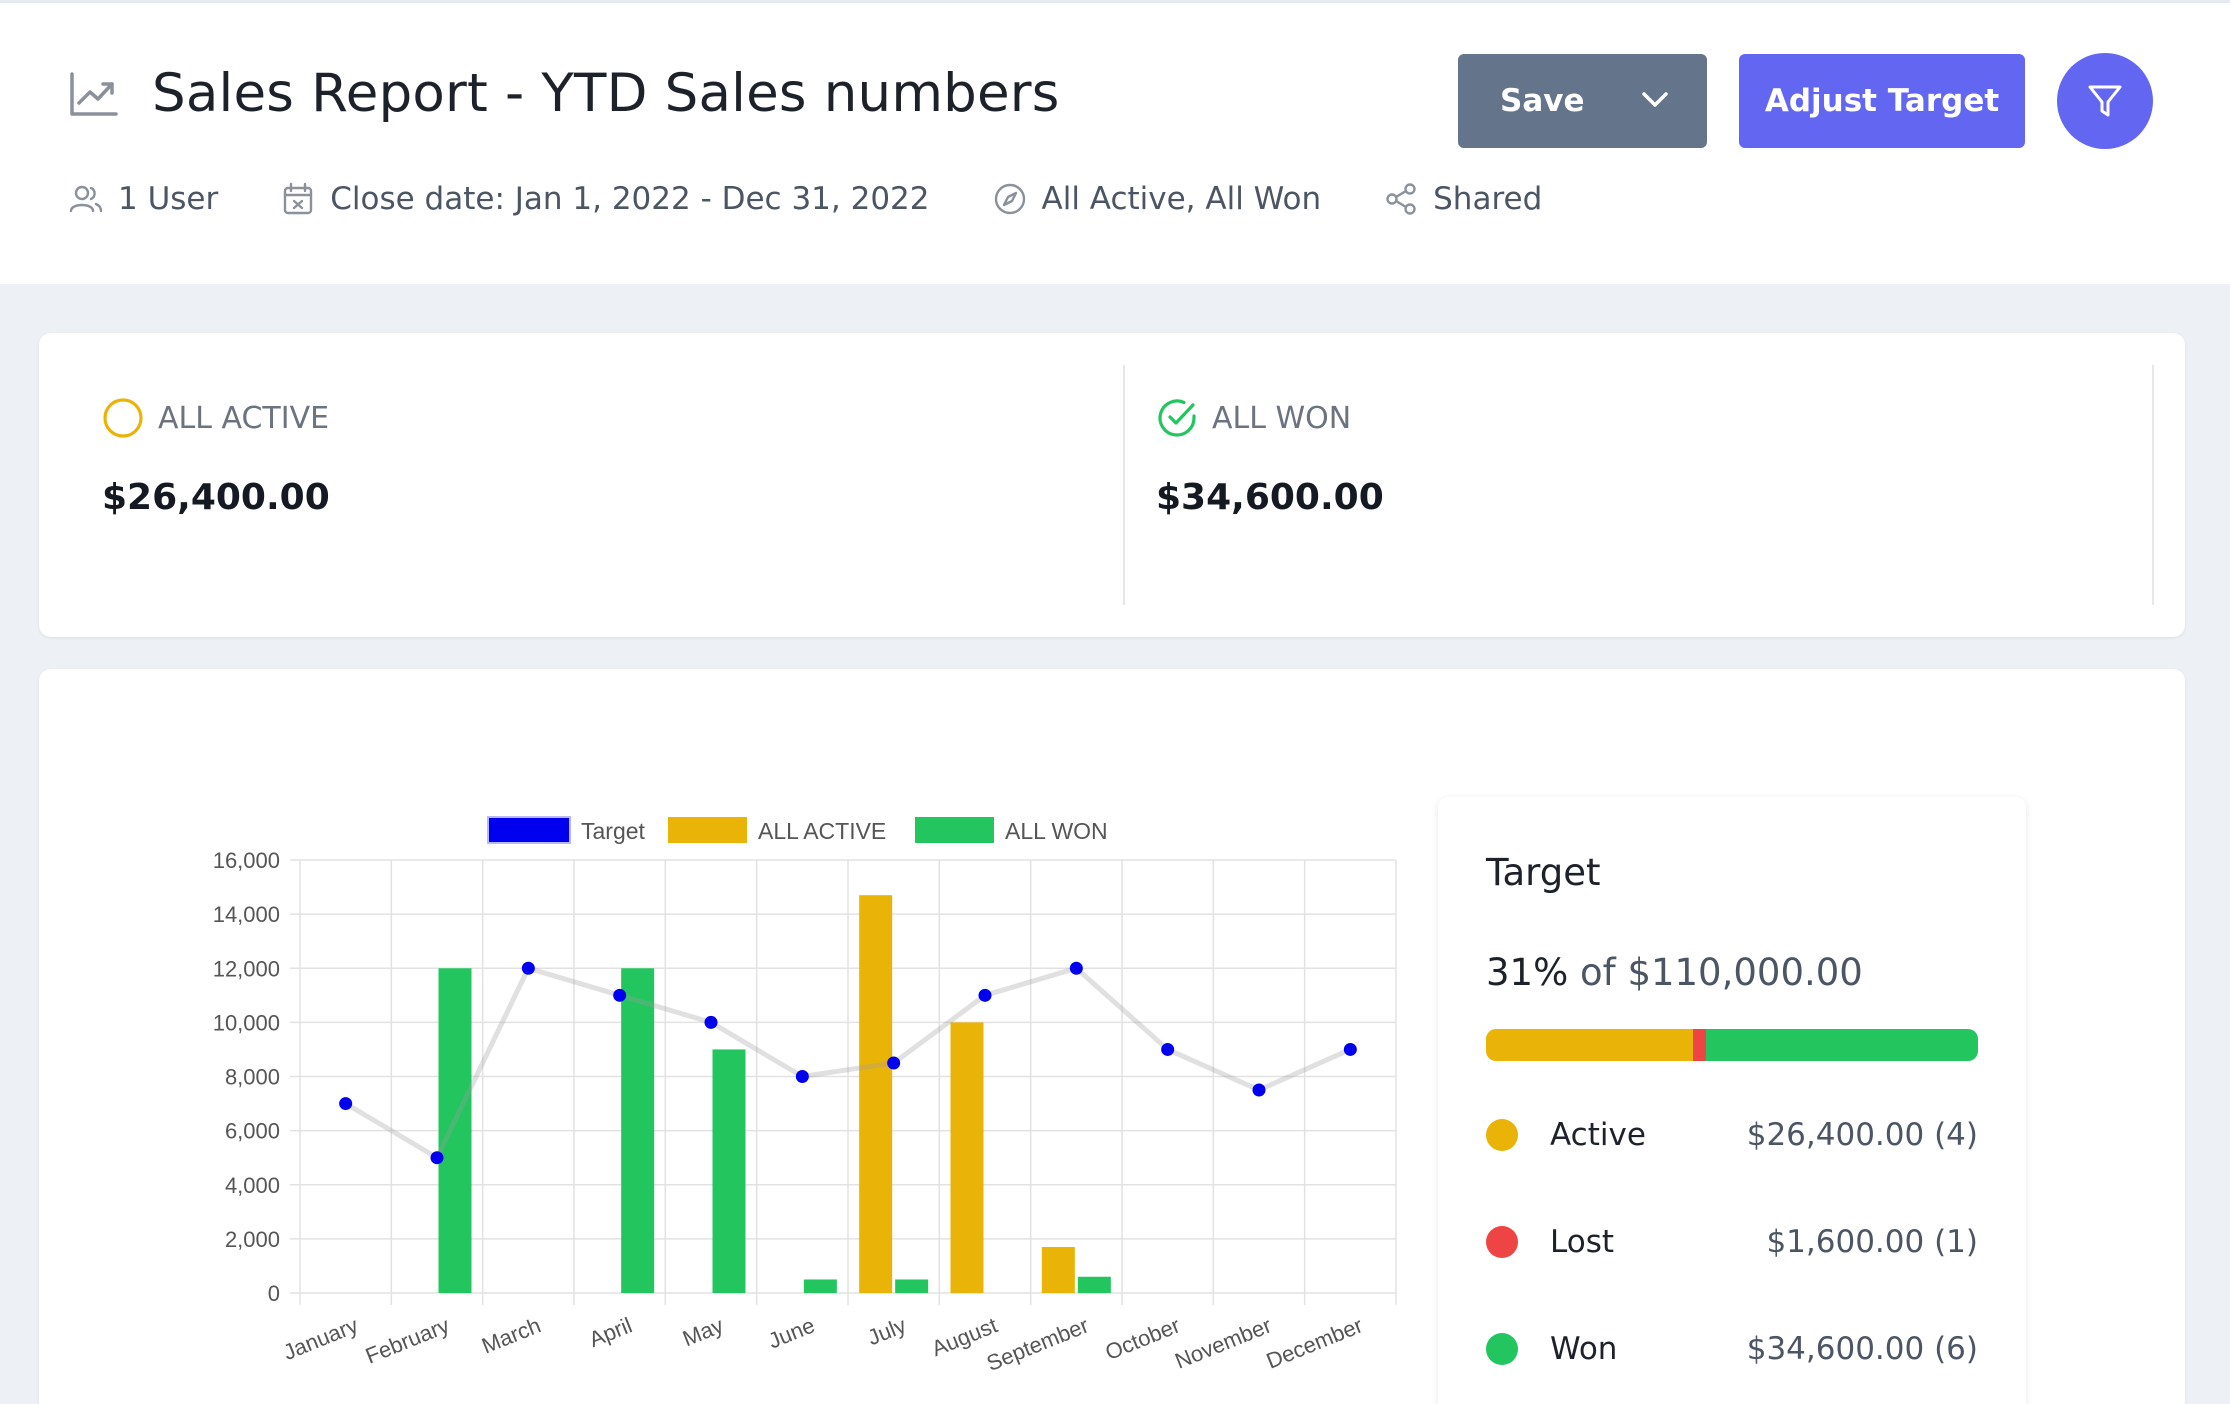  What do you see at coordinates (912, 1286) in the screenshot?
I see `bar-all-won-july` at bounding box center [912, 1286].